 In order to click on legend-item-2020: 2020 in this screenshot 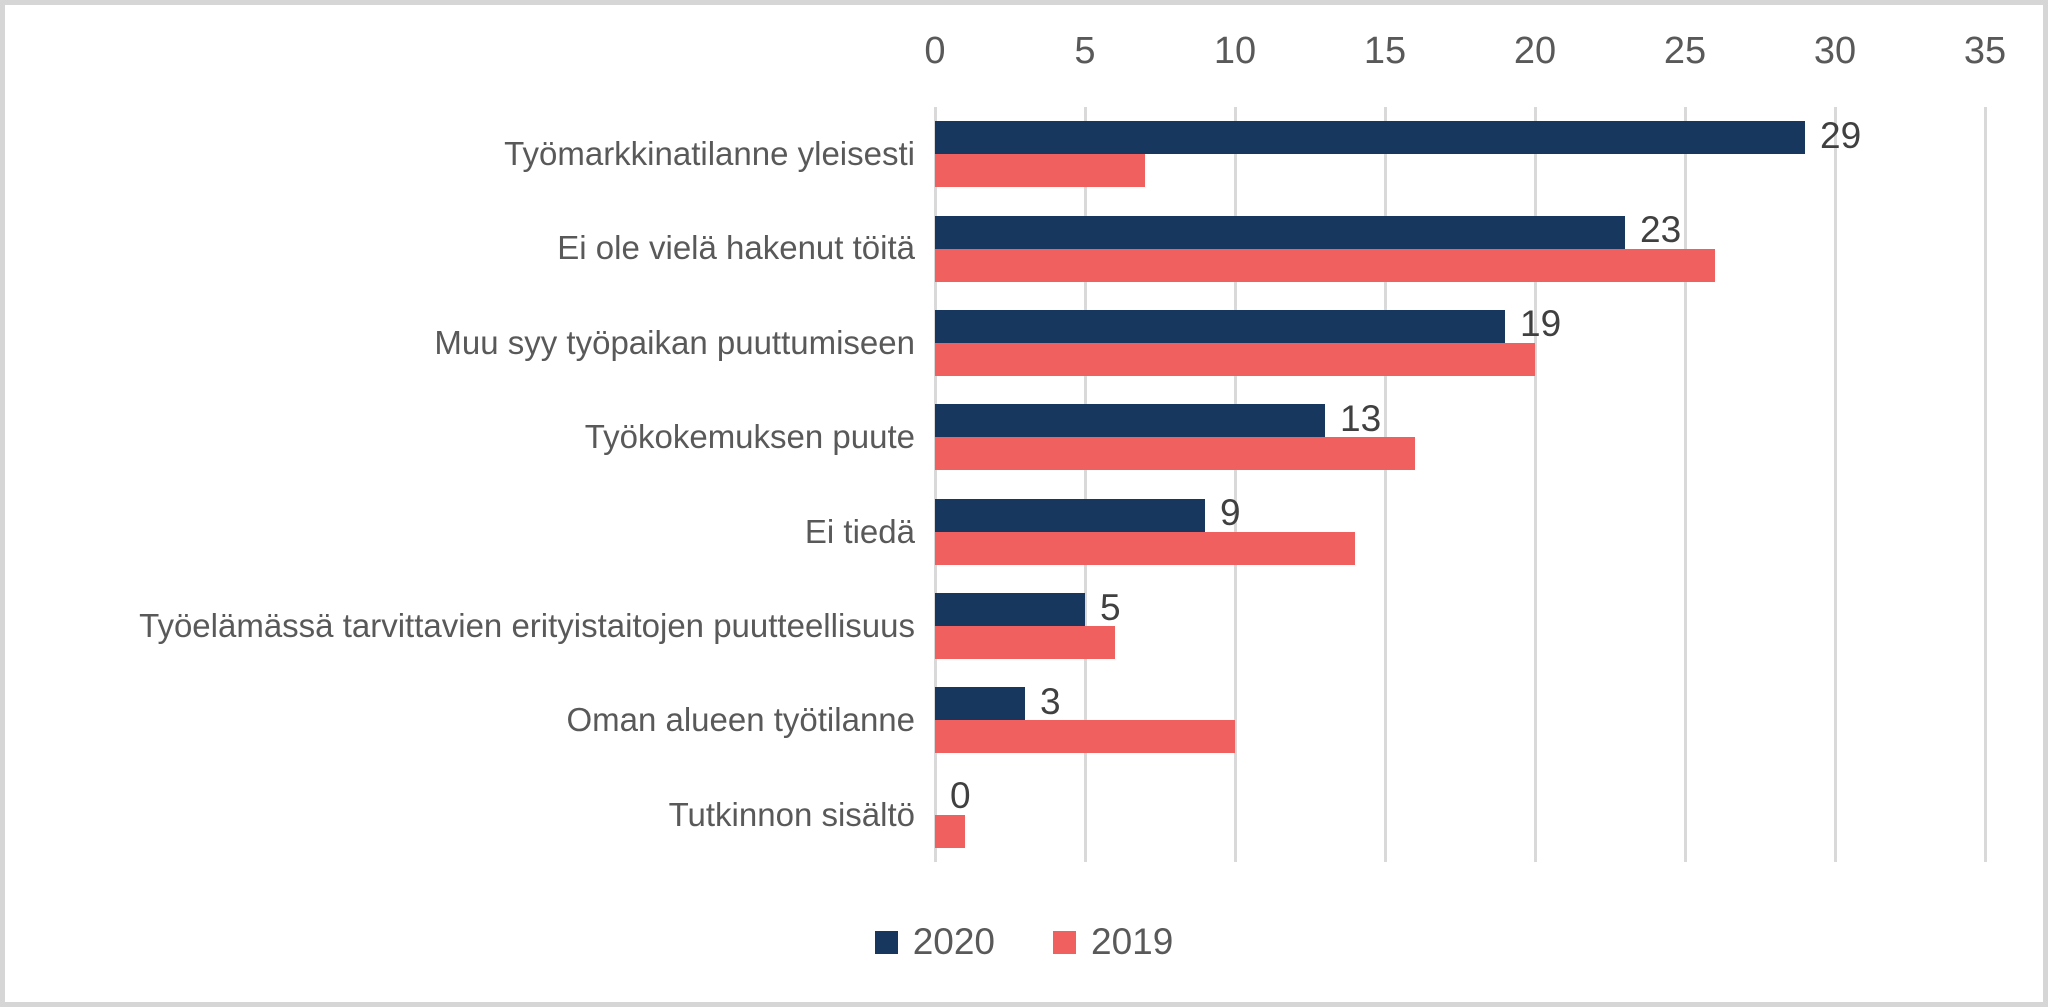, I will do `click(934, 942)`.